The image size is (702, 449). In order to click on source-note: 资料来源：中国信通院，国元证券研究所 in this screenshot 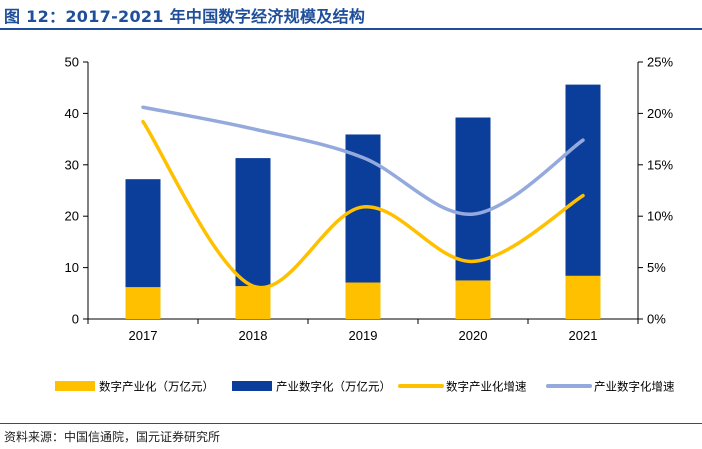, I will do `click(112, 437)`.